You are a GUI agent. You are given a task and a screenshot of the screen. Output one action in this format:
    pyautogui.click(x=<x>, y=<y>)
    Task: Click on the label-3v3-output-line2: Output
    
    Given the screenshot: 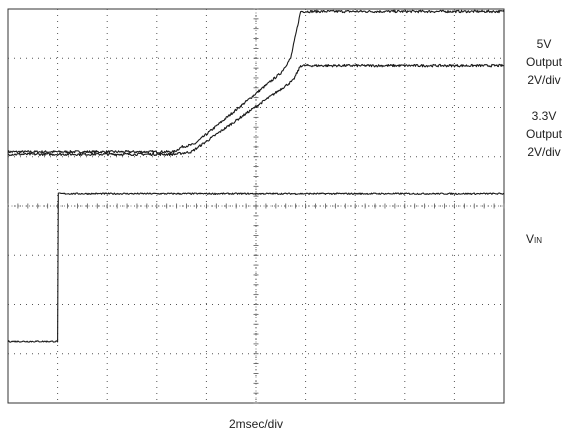 What is the action you would take?
    pyautogui.click(x=544, y=134)
    